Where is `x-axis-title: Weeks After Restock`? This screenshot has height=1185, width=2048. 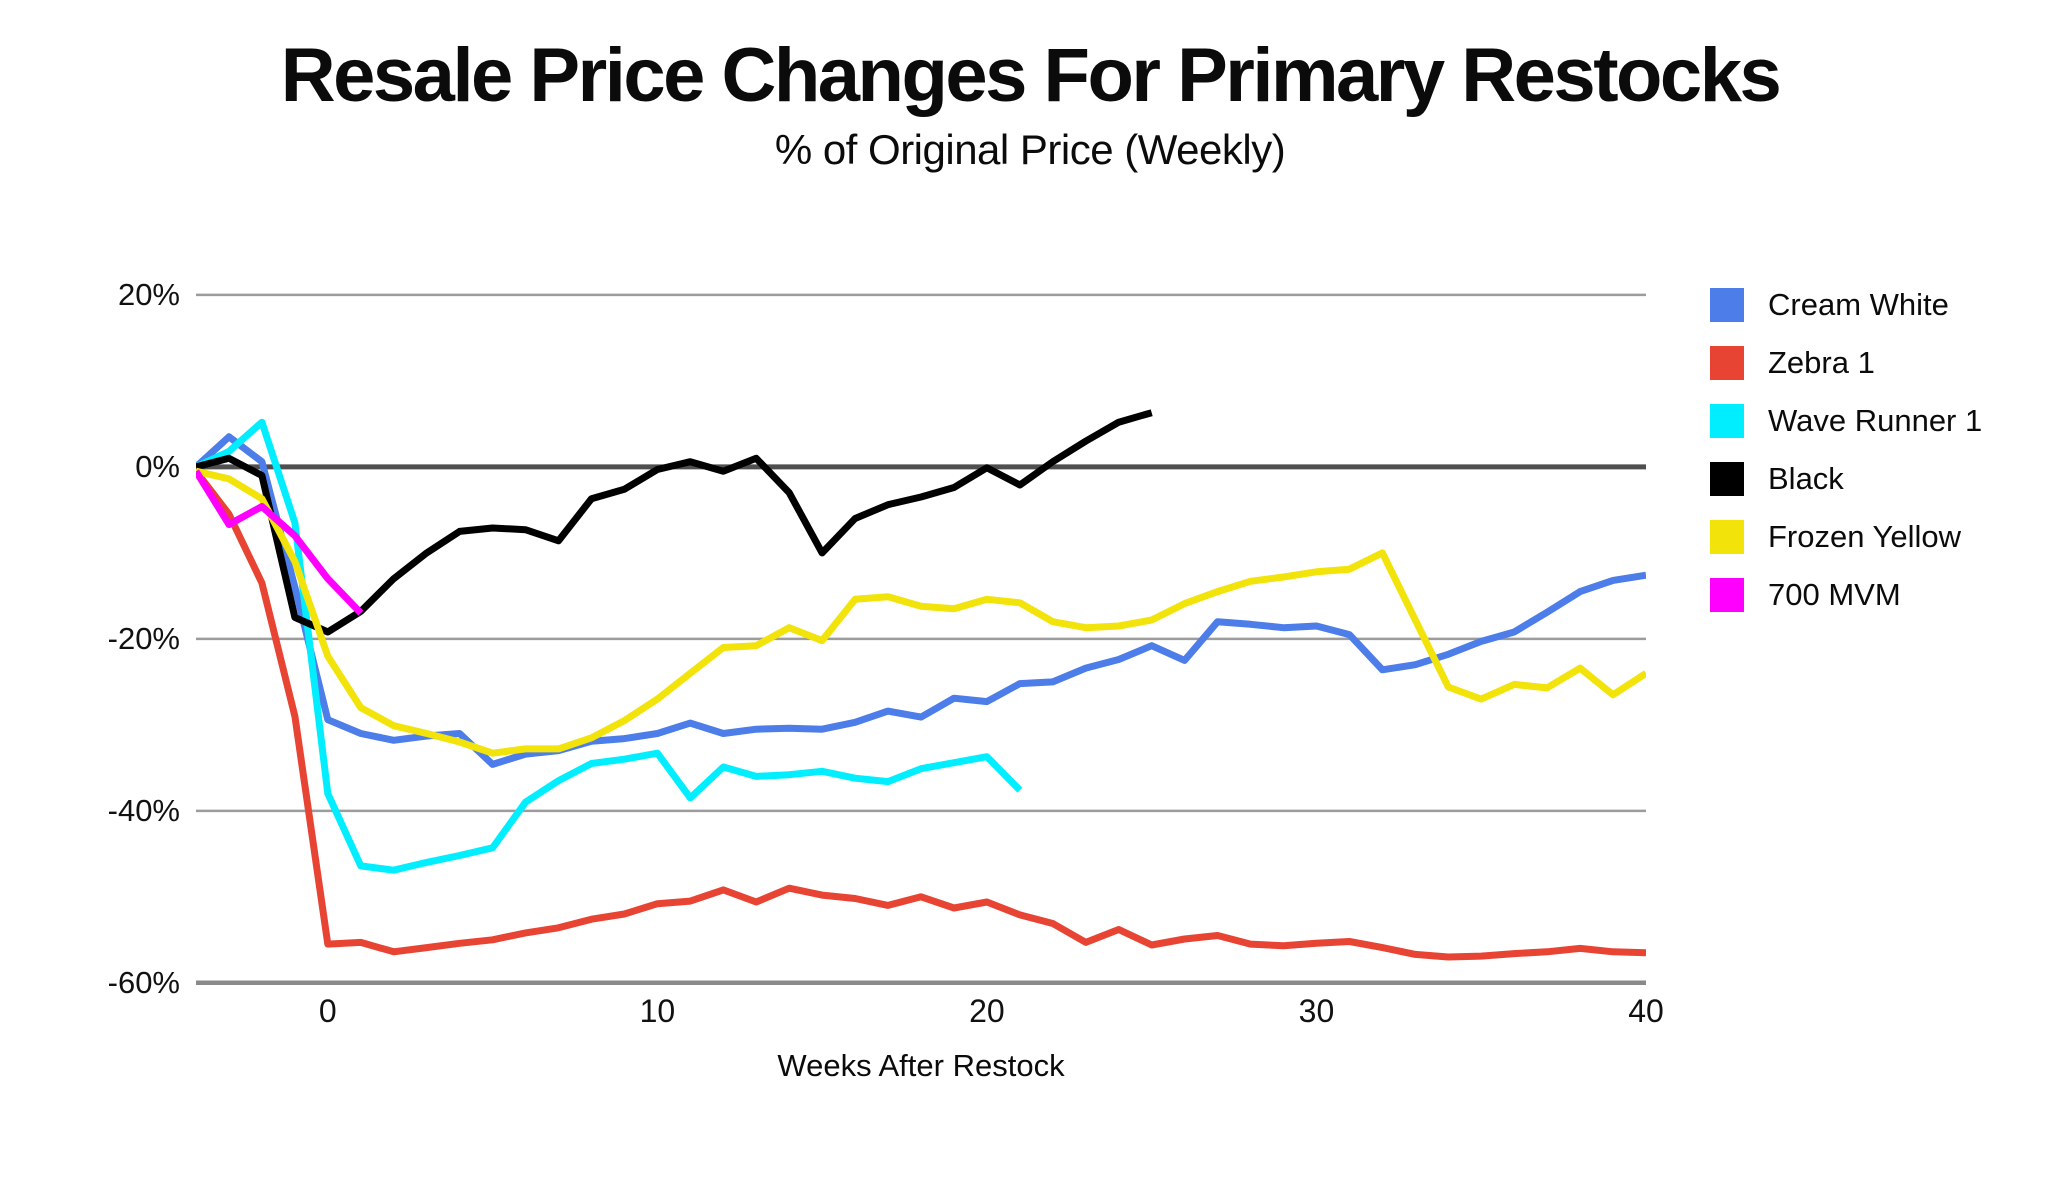 x-axis-title: Weeks After Restock is located at coordinates (921, 1065).